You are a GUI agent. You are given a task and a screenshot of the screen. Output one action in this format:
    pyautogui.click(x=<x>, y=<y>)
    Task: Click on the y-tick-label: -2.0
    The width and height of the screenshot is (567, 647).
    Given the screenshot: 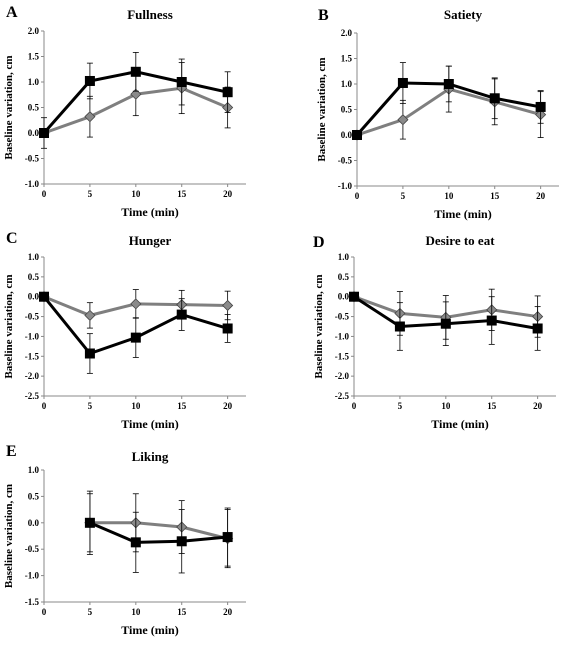 What is the action you would take?
    pyautogui.click(x=32, y=376)
    